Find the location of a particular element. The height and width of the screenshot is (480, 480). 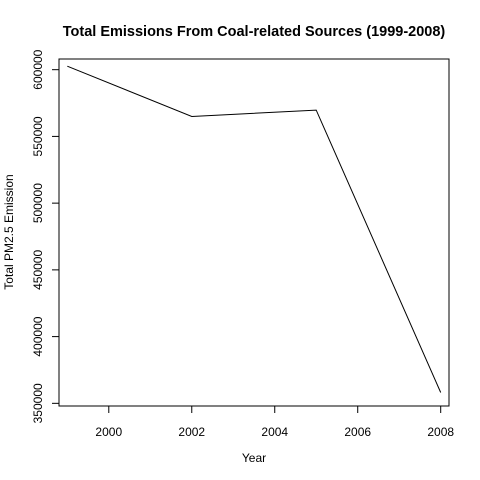

y-tick-label: 450000 is located at coordinates (38, 270).